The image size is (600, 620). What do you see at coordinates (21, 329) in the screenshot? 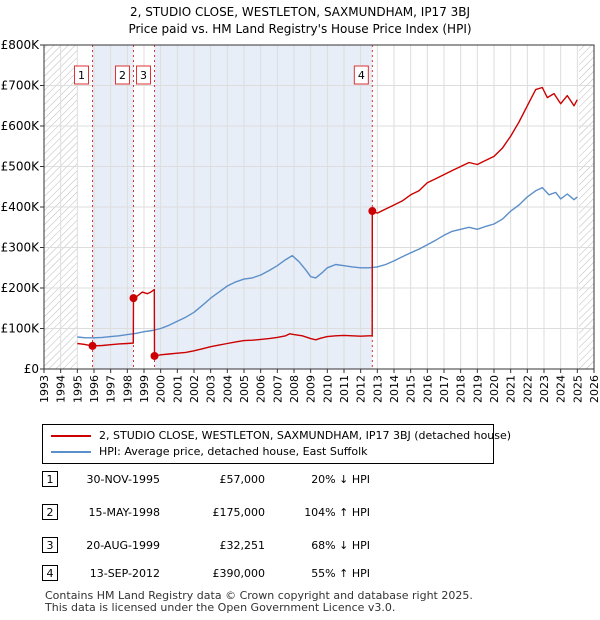
I see `y-tick-label: £100K` at bounding box center [21, 329].